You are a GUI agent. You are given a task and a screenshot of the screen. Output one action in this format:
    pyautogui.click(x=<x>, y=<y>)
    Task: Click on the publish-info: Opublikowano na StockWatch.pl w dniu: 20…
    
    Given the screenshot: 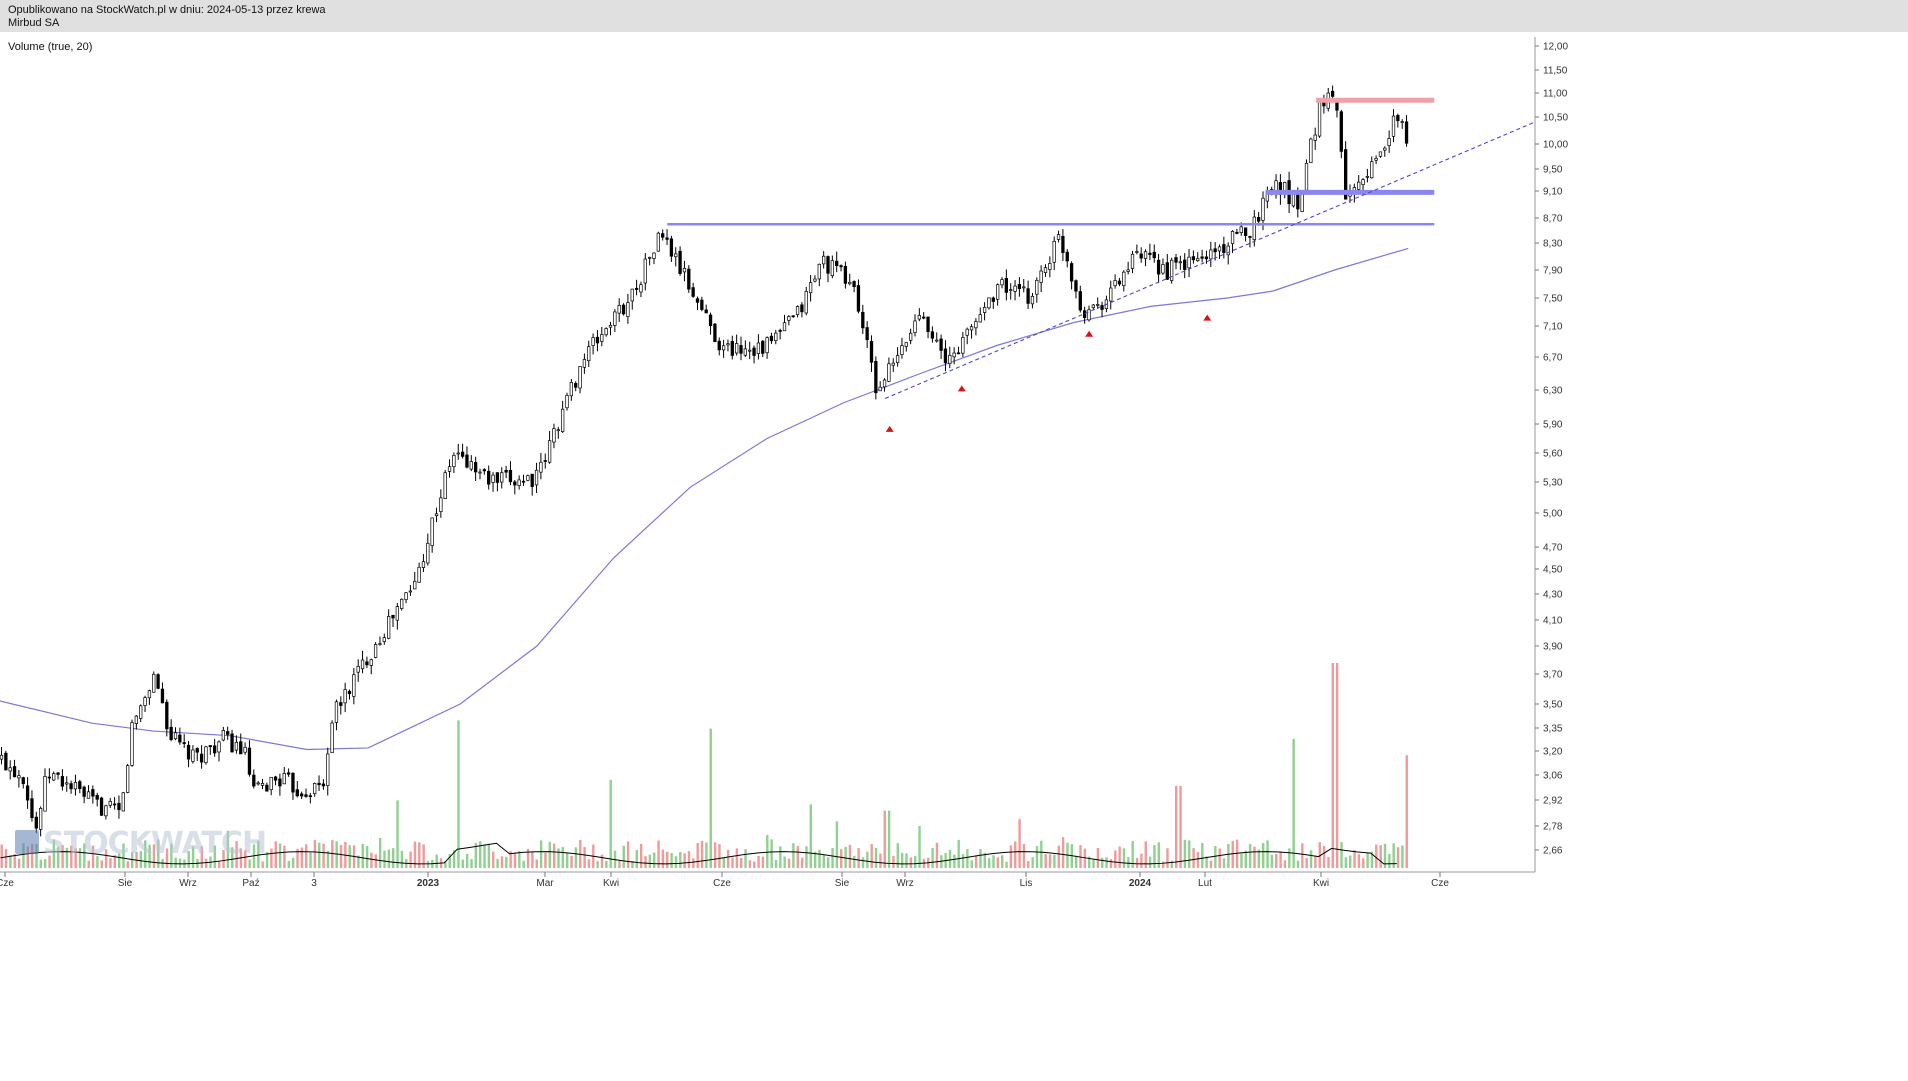 What is the action you would take?
    pyautogui.click(x=167, y=10)
    